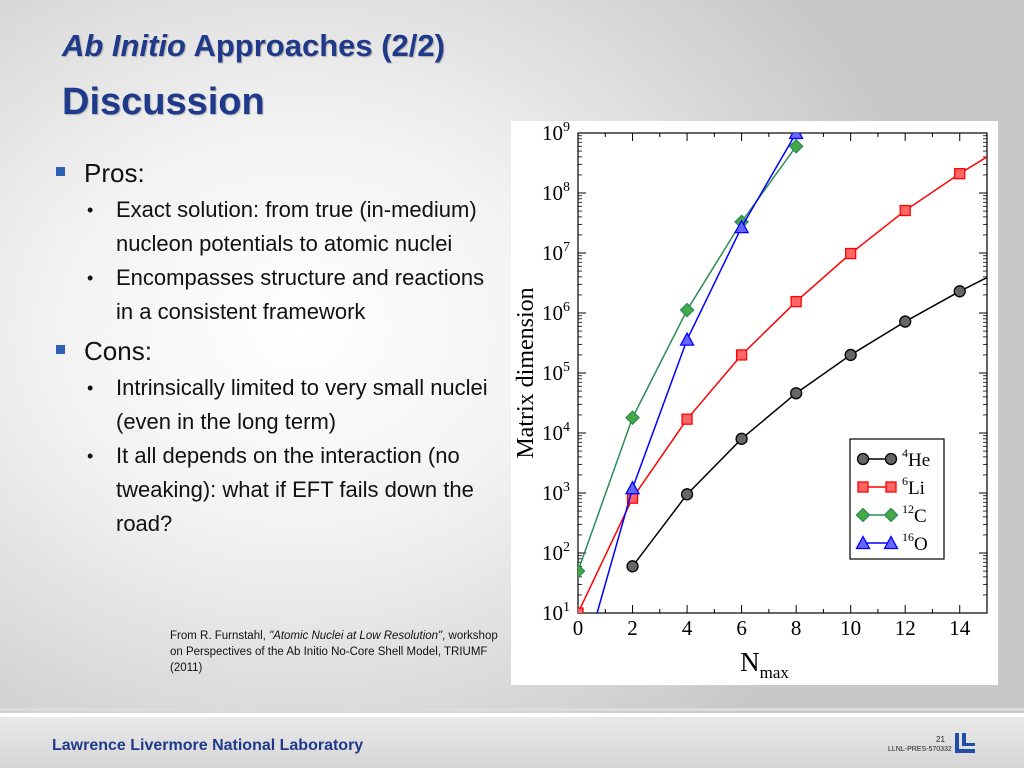  Describe the element at coordinates (556, 492) in the screenshot. I see `y-tick-label: 10³` at that location.